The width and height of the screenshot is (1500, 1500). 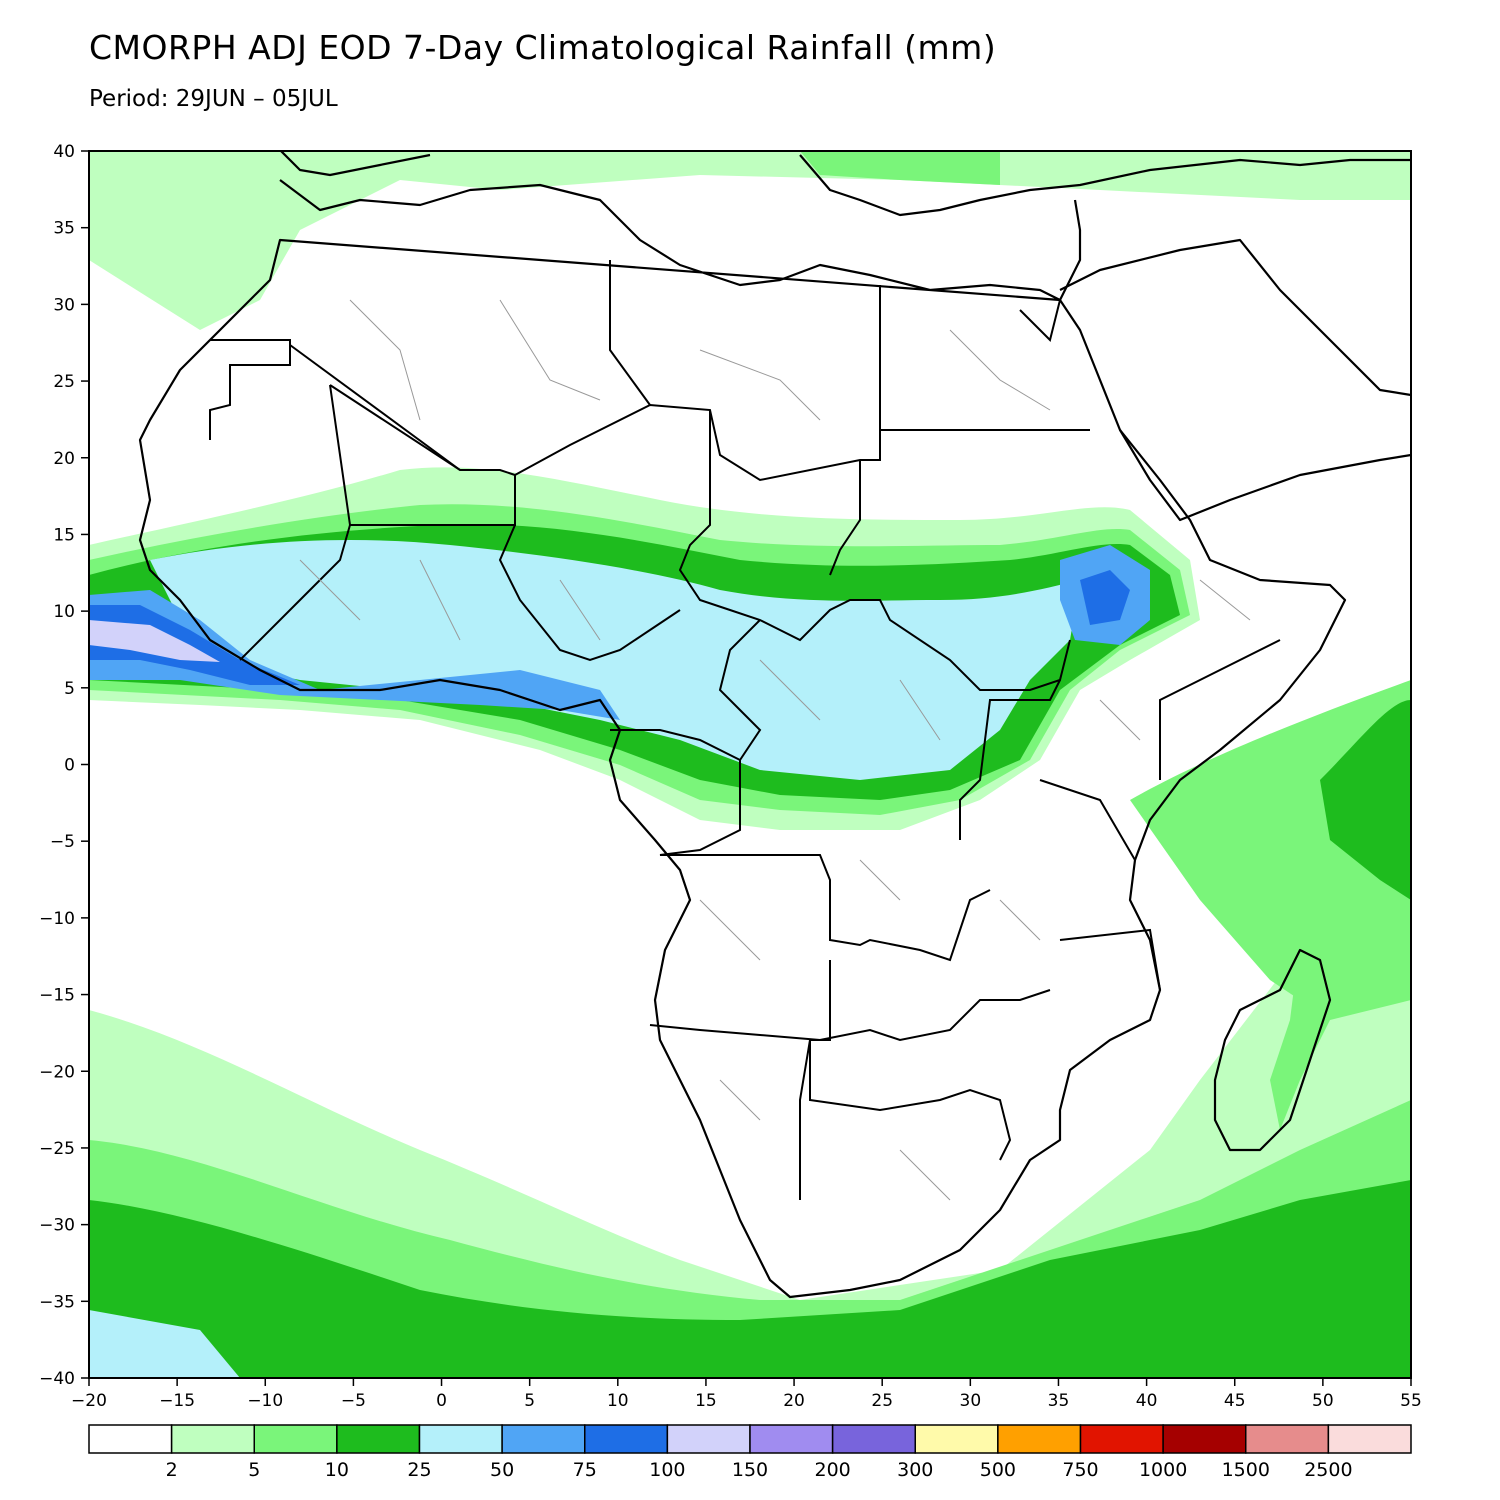 What do you see at coordinates (1147, 1401) in the screenshot?
I see `lon-tick-label: 40` at bounding box center [1147, 1401].